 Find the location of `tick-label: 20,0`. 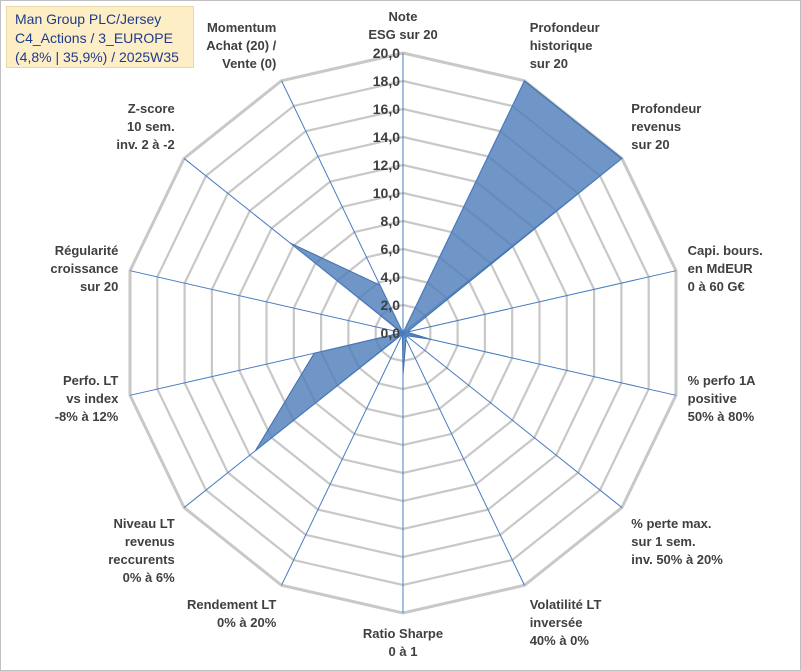

tick-label: 20,0 is located at coordinates (386, 53).